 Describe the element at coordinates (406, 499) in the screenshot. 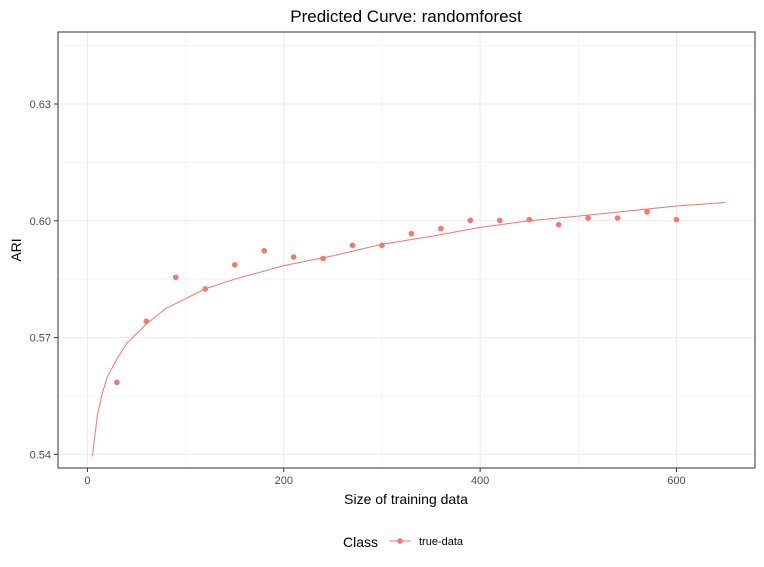

I see `x-axis-title: Size of training data` at that location.